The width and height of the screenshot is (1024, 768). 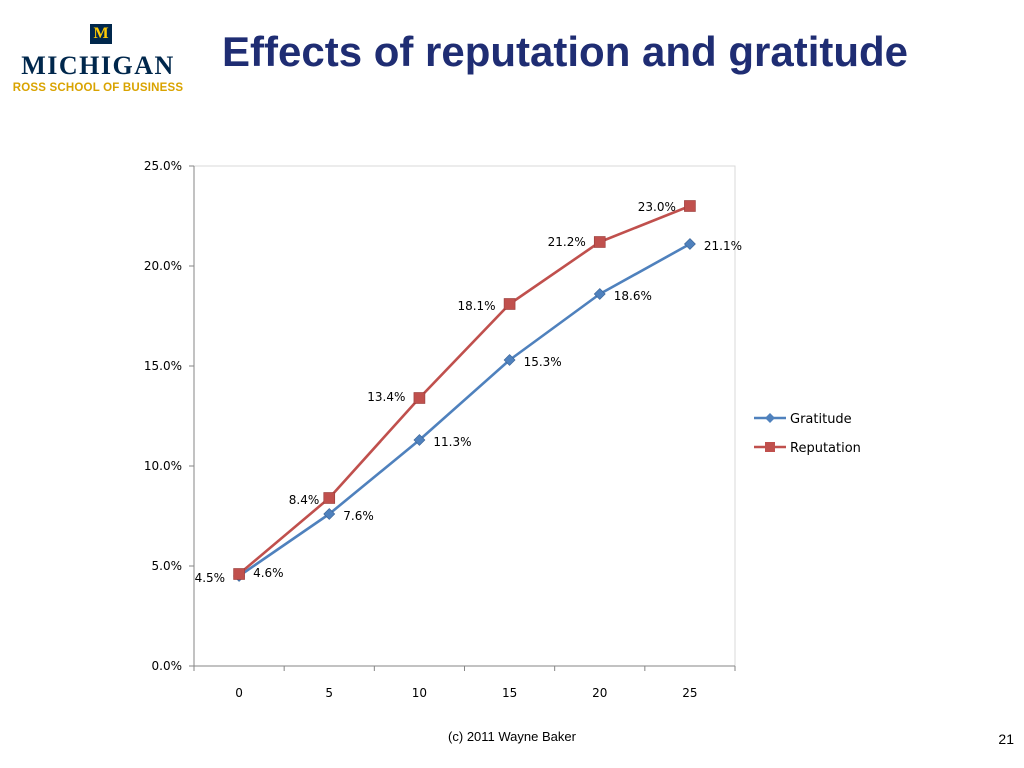 I want to click on reputation-data-label: 21.2%, so click(x=567, y=242).